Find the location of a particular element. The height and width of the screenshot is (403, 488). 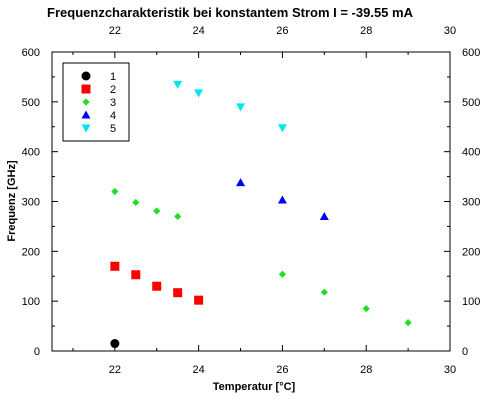

x-tick-label-top: 24 is located at coordinates (199, 31).